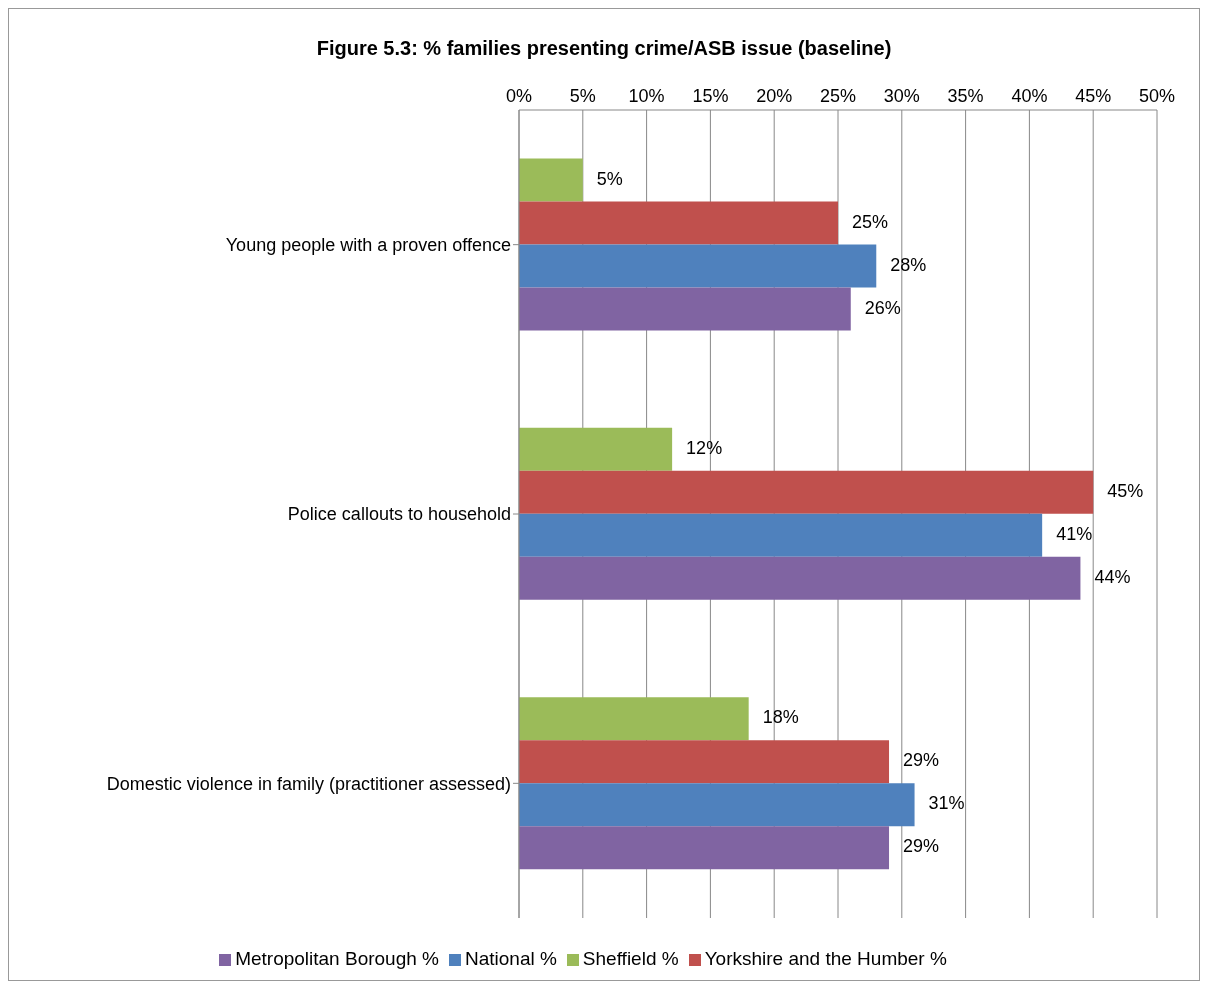  I want to click on y-tick-label: Domestic violence in family (practitioner assessed), so click(308, 783).